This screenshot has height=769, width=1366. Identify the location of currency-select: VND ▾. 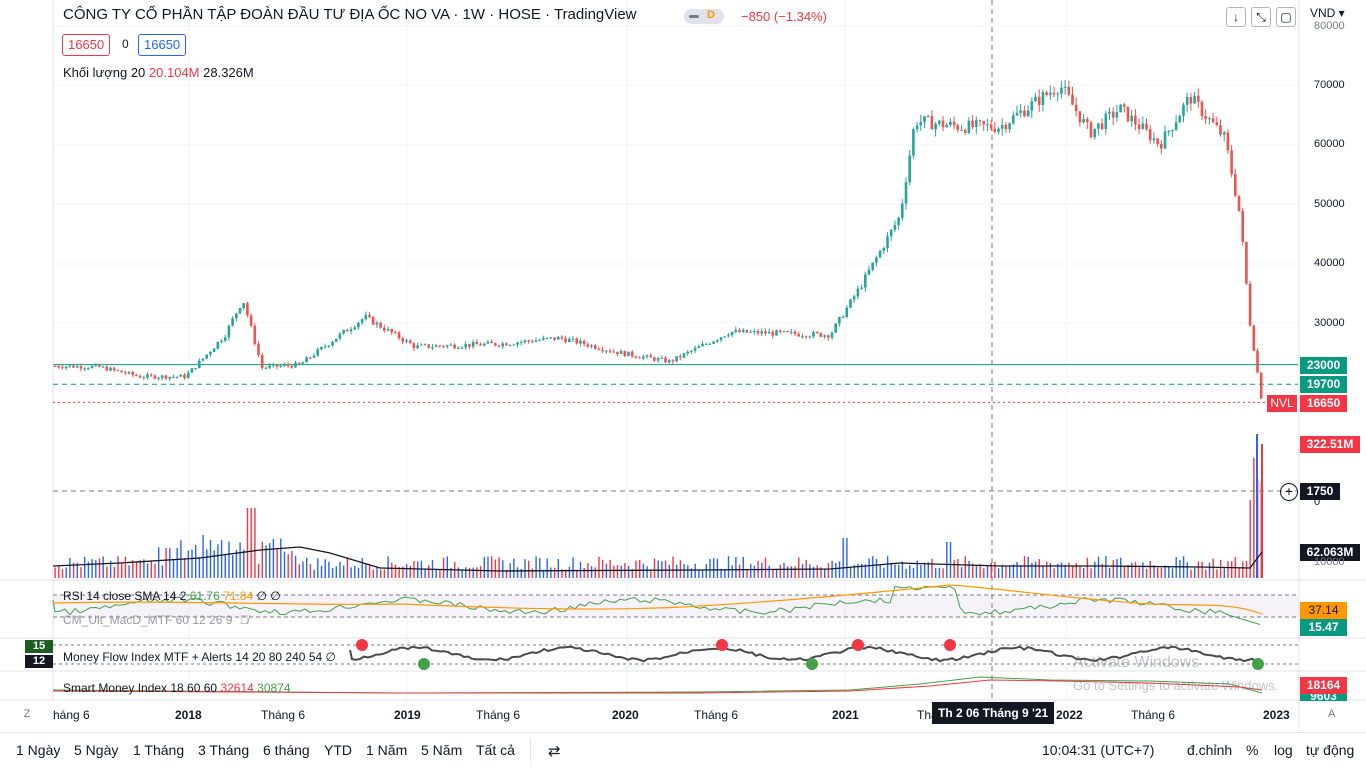
(1327, 13).